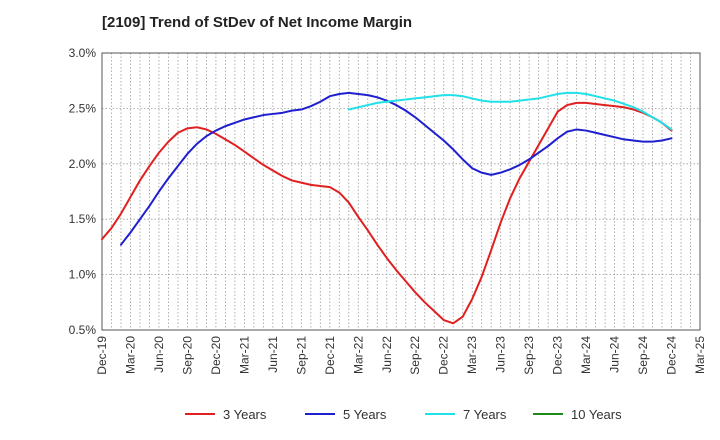 The image size is (720, 440). I want to click on x-tick-label: Mar-23, so click(472, 355).